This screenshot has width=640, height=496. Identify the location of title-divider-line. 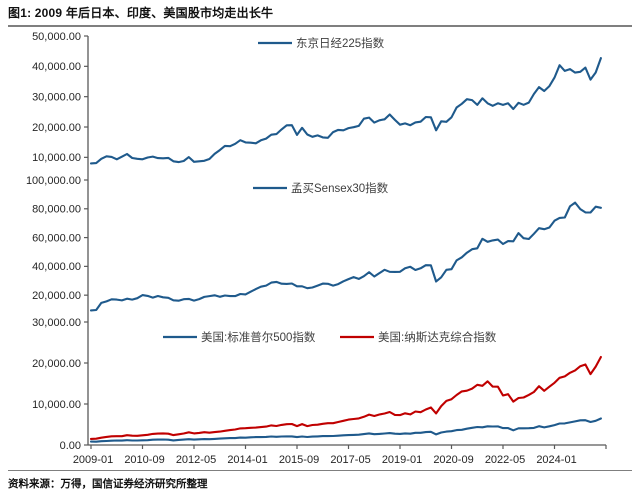
(320, 26).